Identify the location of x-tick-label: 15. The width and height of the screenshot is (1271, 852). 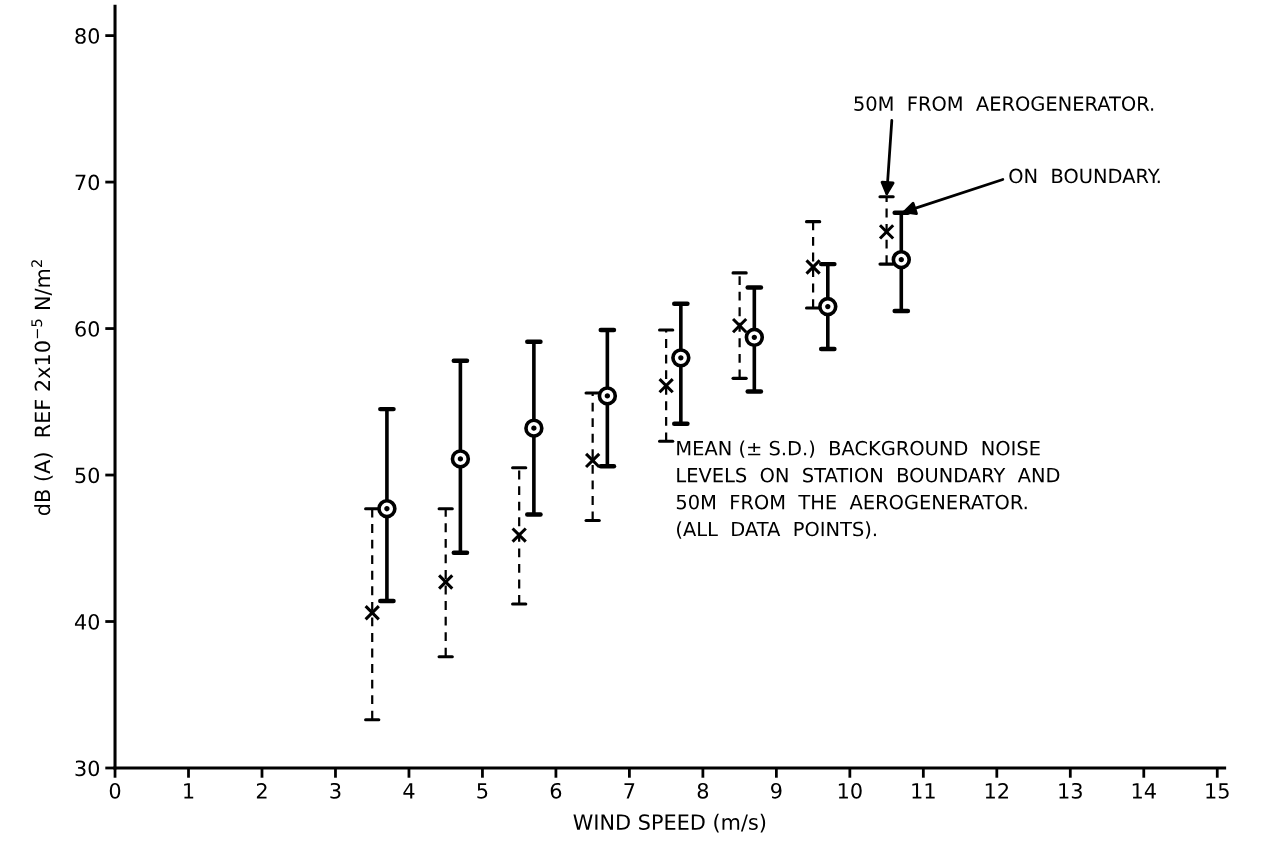
(1217, 791).